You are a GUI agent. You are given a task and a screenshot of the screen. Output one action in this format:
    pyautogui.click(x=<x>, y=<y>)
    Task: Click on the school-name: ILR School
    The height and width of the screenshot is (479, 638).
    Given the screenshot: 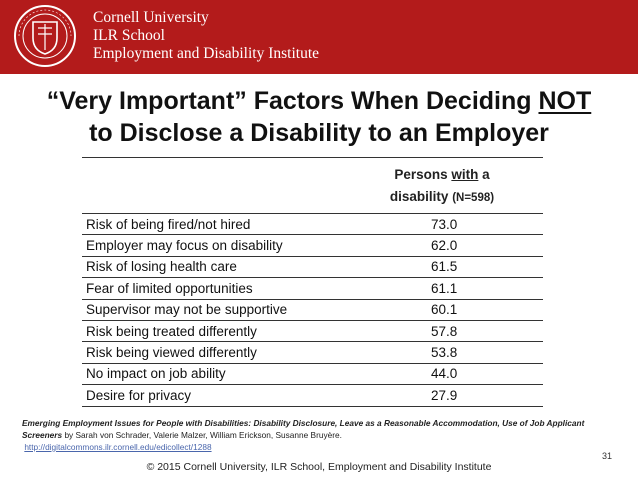 What is the action you would take?
    pyautogui.click(x=129, y=35)
    